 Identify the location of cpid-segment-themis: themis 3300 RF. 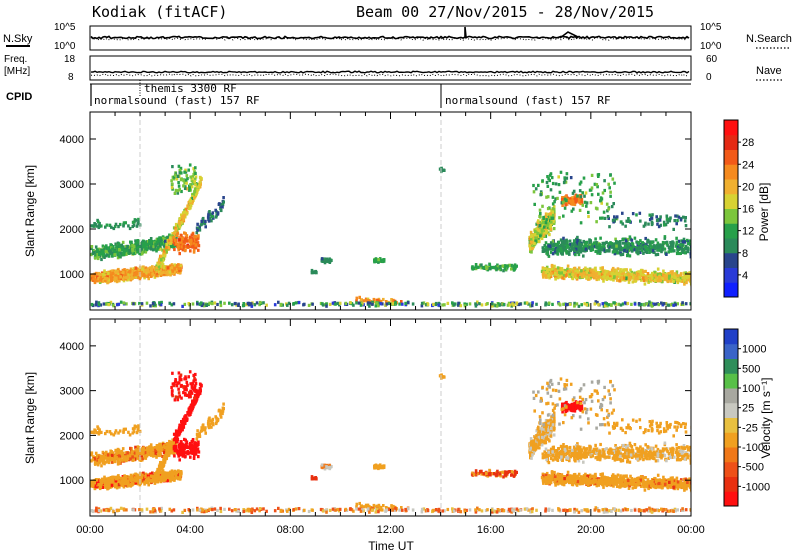
(190, 88).